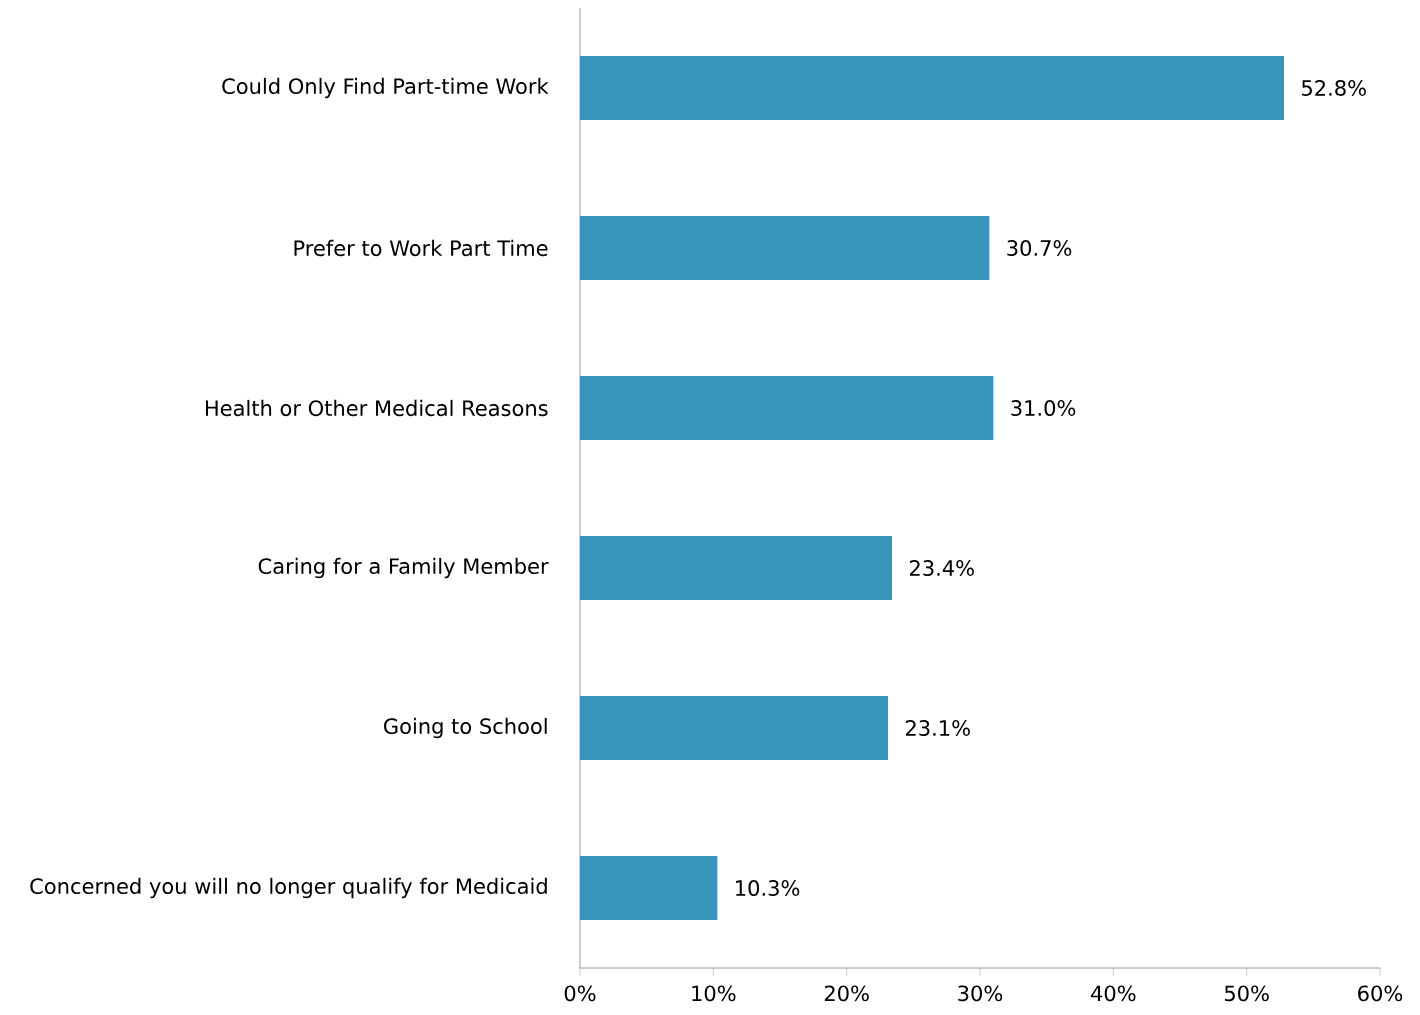 The width and height of the screenshot is (1420, 1015). I want to click on y-tick-label: Prefer to Work Part Time, so click(421, 248).